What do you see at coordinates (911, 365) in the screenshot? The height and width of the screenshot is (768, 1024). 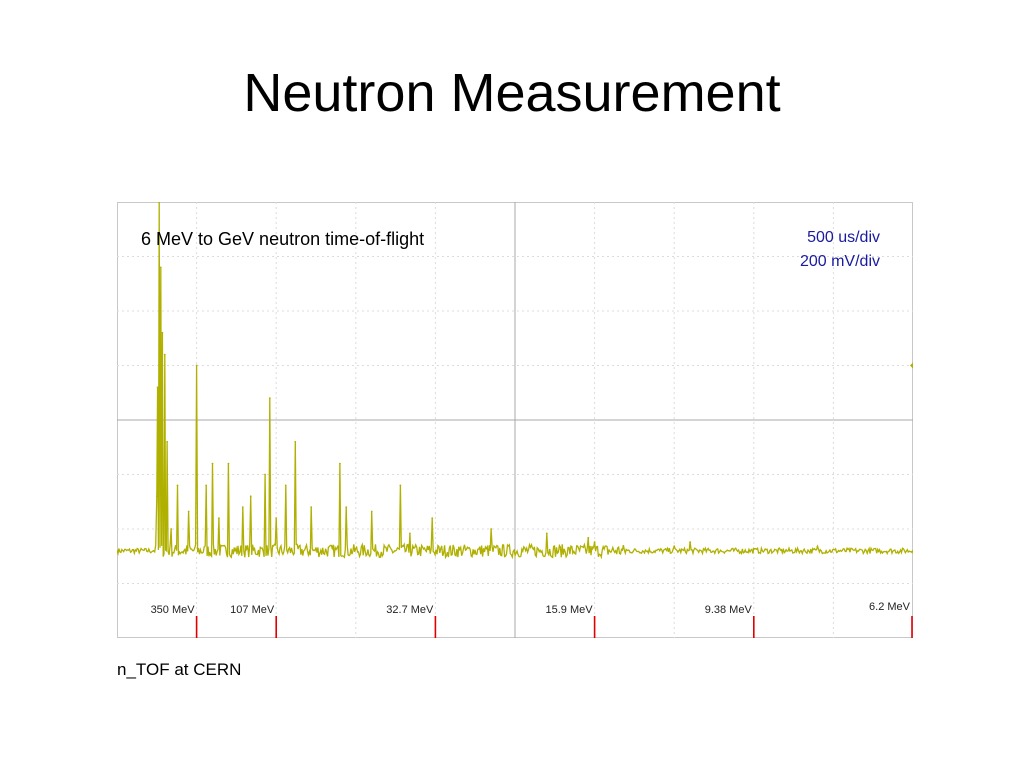 I see `trigger-level-marker` at bounding box center [911, 365].